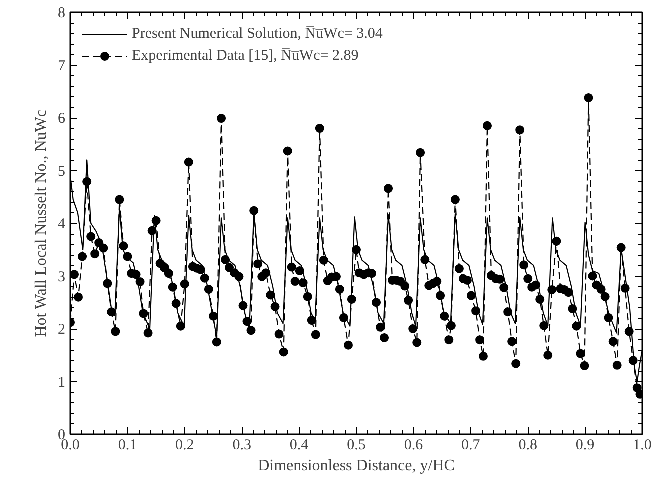 This screenshot has height=489, width=662. I want to click on y-tick-label: 8, so click(62, 14).